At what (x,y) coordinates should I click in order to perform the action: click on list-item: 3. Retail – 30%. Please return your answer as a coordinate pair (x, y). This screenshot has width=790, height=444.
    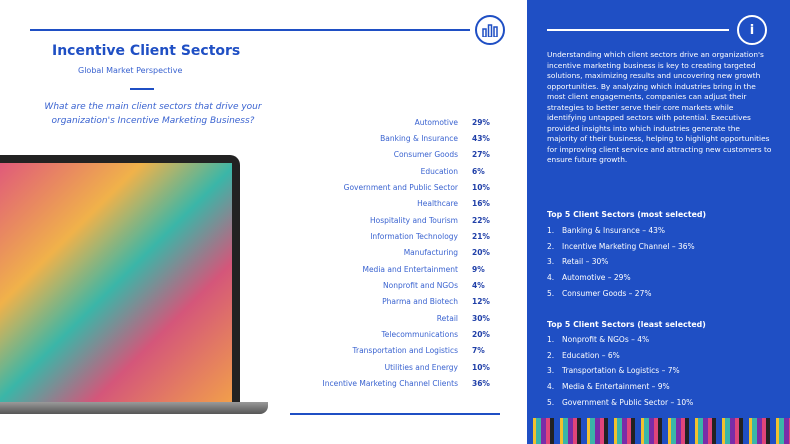
    Looking at the image, I should click on (621, 265).